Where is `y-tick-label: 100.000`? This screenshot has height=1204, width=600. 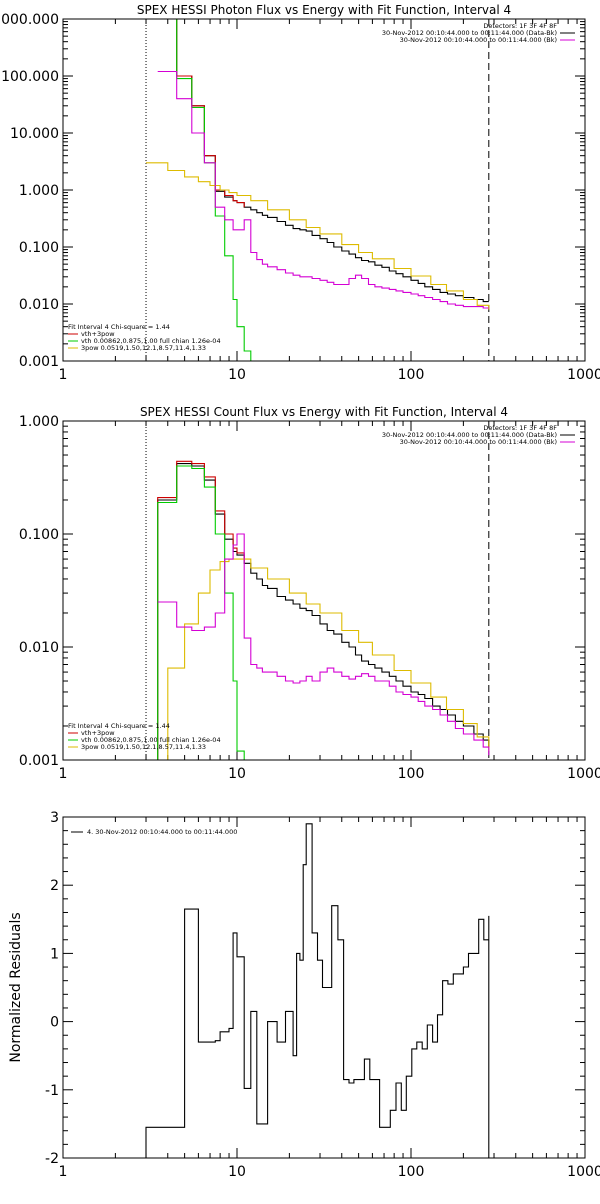 y-tick-label: 100.000 is located at coordinates (30, 77).